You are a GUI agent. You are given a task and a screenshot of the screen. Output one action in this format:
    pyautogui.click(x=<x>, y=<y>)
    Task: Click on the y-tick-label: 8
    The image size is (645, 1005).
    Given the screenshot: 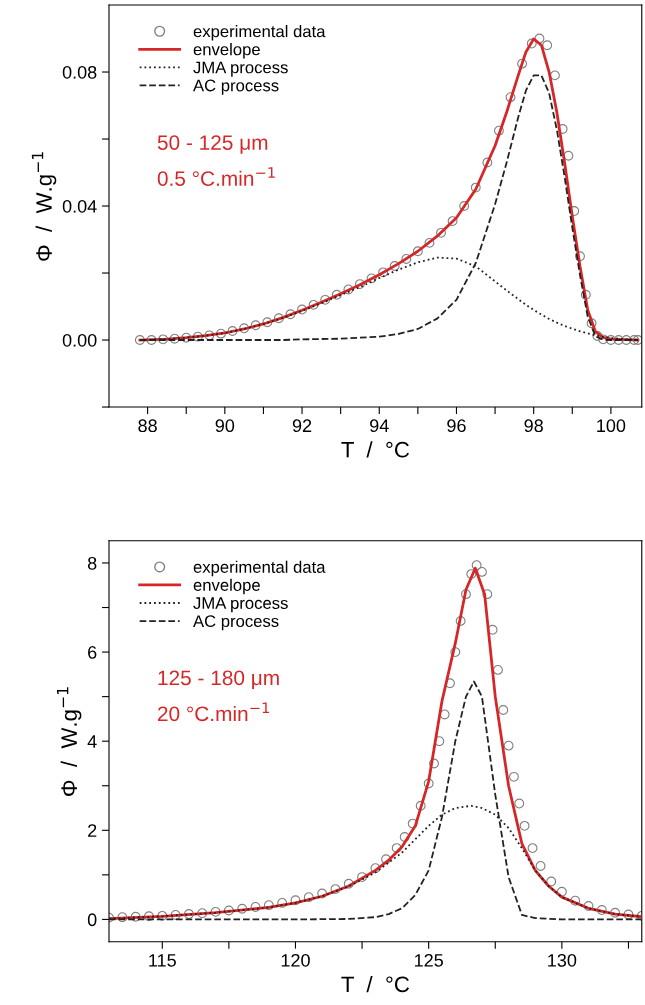 What is the action you would take?
    pyautogui.click(x=92, y=563)
    